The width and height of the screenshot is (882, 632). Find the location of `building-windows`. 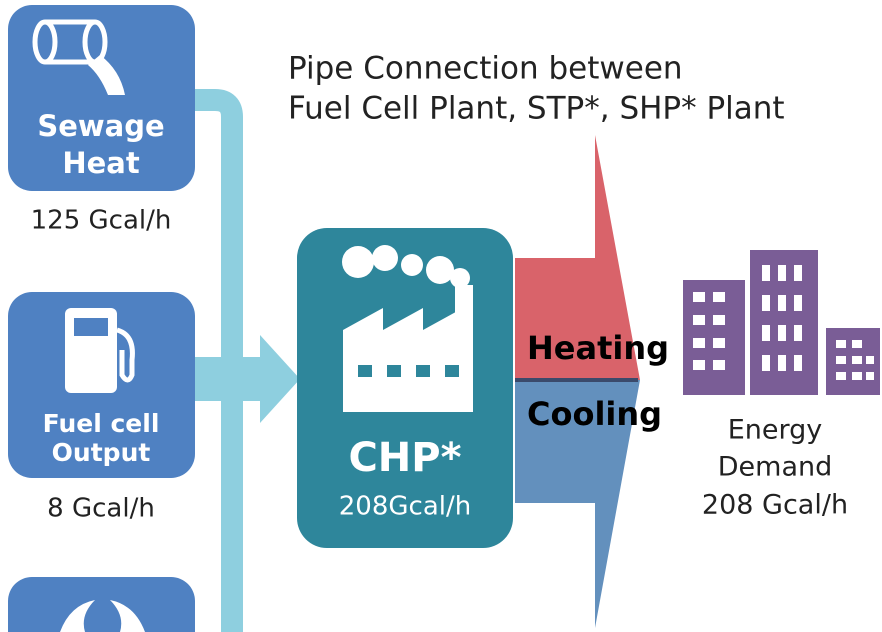

building-windows is located at coordinates (783, 322).